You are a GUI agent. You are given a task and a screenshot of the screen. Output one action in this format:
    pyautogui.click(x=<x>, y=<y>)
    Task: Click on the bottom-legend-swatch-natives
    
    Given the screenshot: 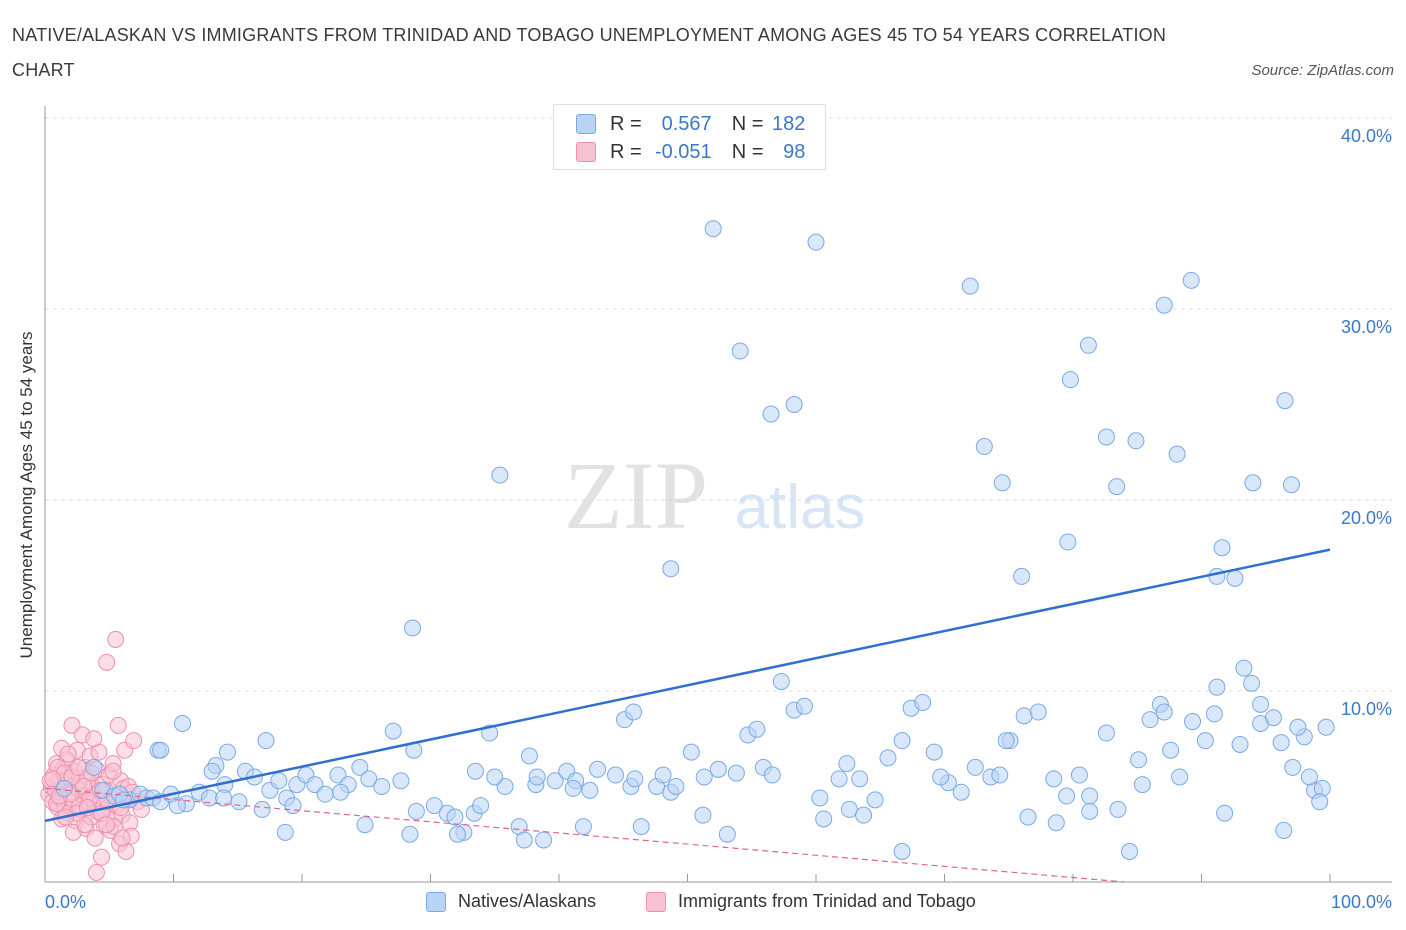 What is the action you would take?
    pyautogui.click(x=436, y=901)
    